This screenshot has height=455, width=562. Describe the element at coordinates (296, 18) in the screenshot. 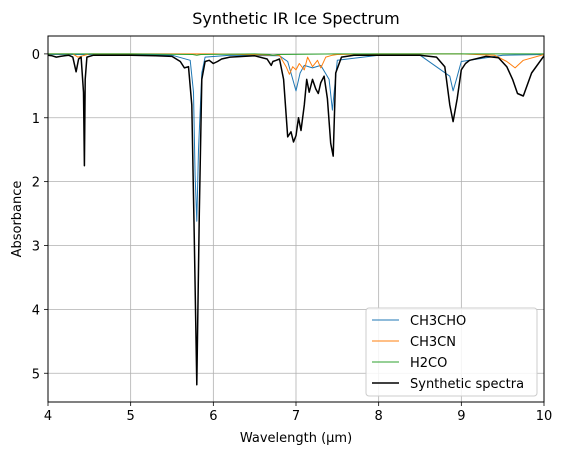

I see `chart-title: Synthetic IR Ice Spectrum` at that location.